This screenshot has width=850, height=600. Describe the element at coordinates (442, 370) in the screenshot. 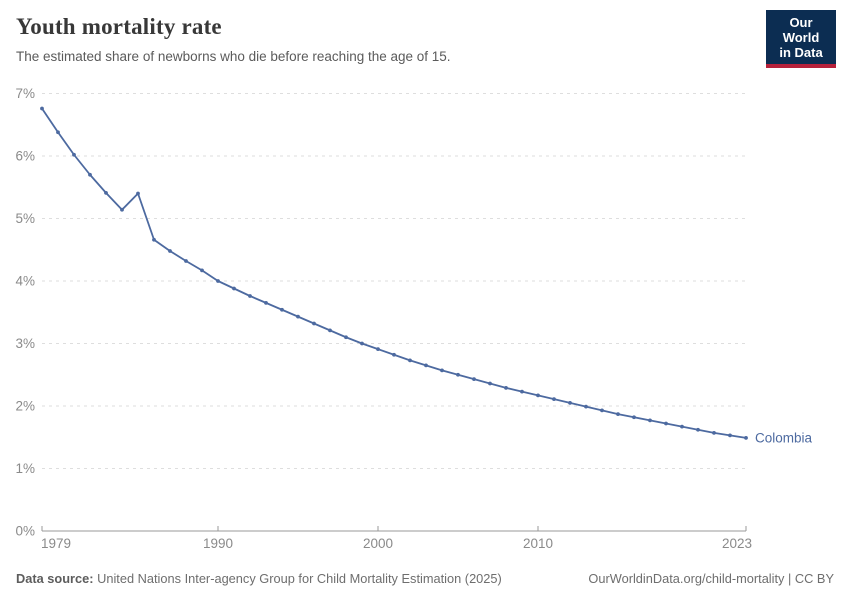

I see `data-point-2004` at that location.